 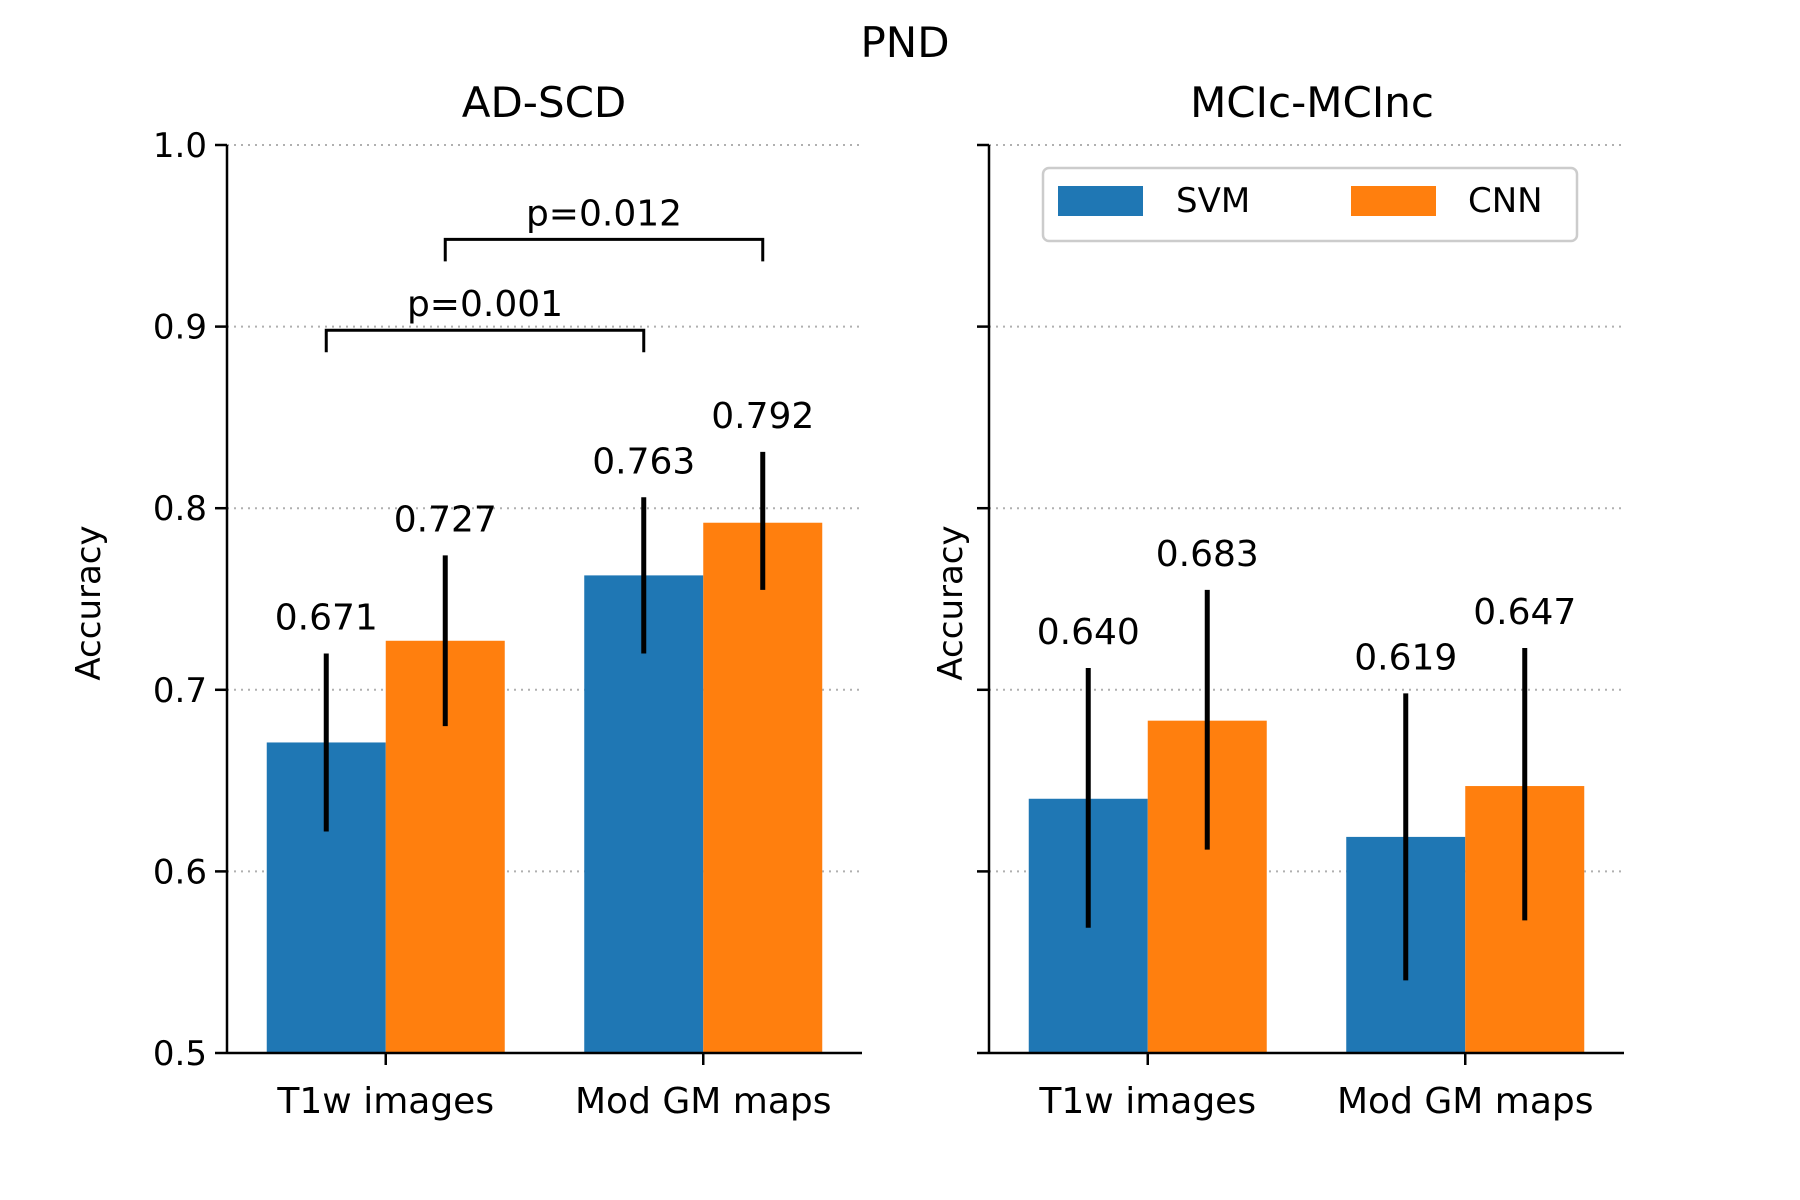 I want to click on legend-frame, so click(x=1310, y=204).